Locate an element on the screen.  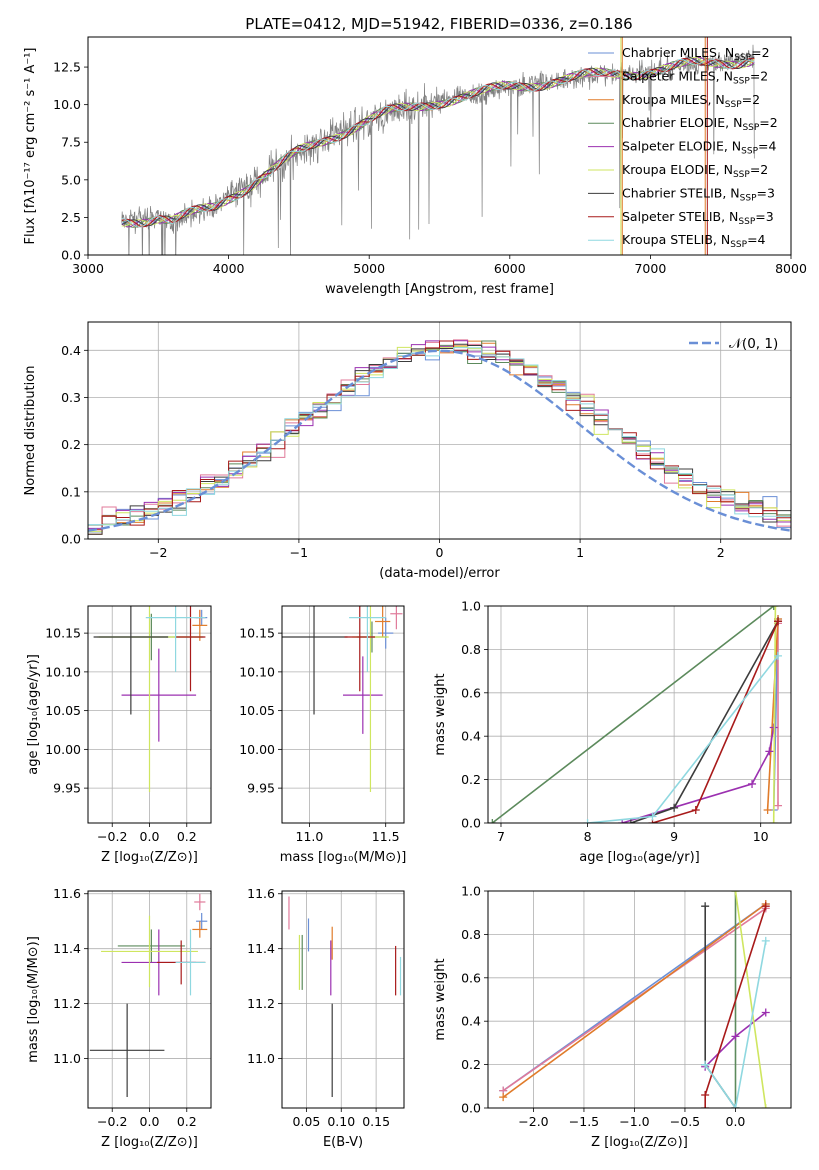
y-axis-label: Flux [fλ10⁻¹⁷ erg cm⁻² s⁻¹ A⁻¹] is located at coordinates (30, 146).